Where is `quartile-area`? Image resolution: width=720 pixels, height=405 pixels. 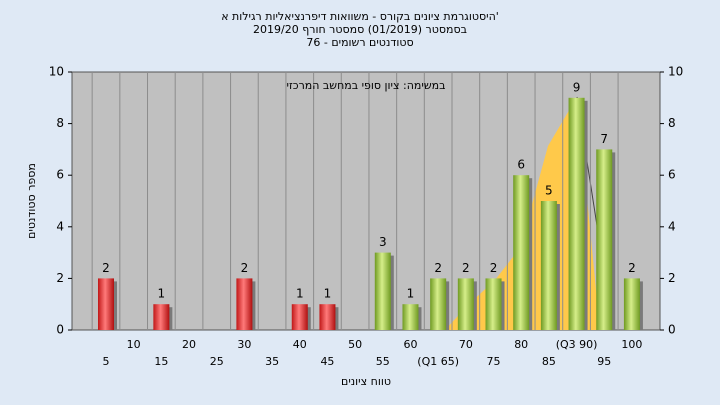 quartile-area is located at coordinates (522, 213).